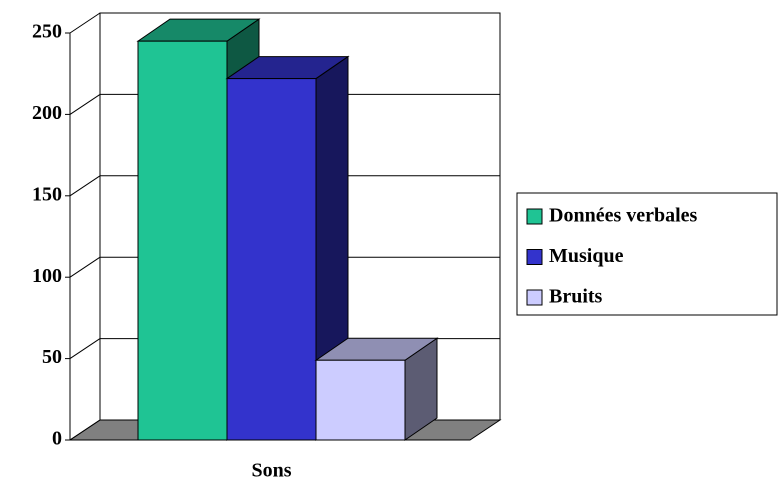 This screenshot has width=778, height=488. Describe the element at coordinates (47, 113) in the screenshot. I see `y-tick-label: 200` at that location.